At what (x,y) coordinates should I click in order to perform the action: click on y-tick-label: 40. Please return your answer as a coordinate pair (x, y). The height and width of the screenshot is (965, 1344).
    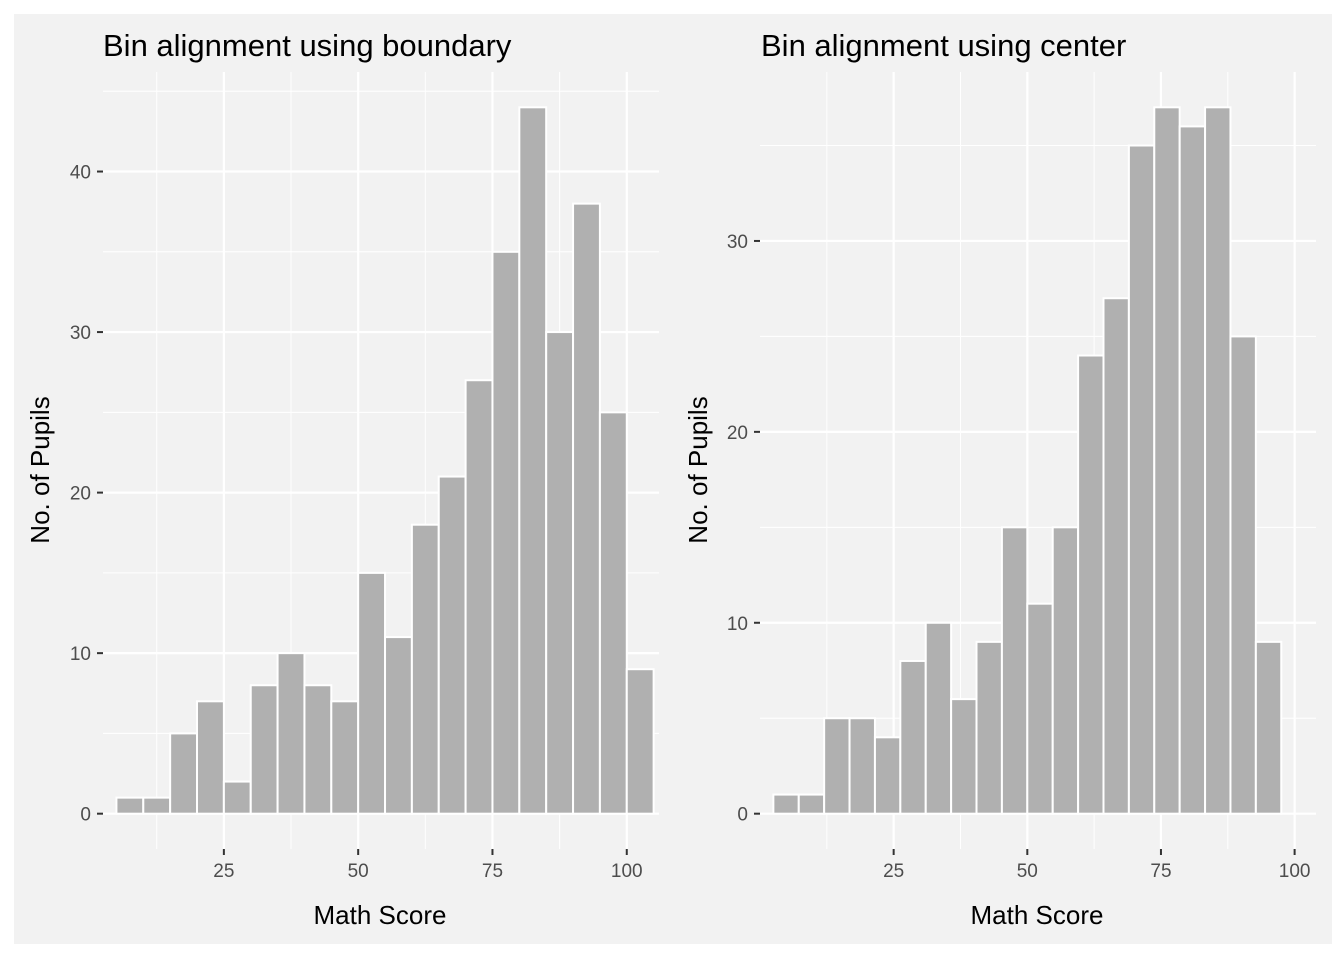
    Looking at the image, I should click on (80, 173).